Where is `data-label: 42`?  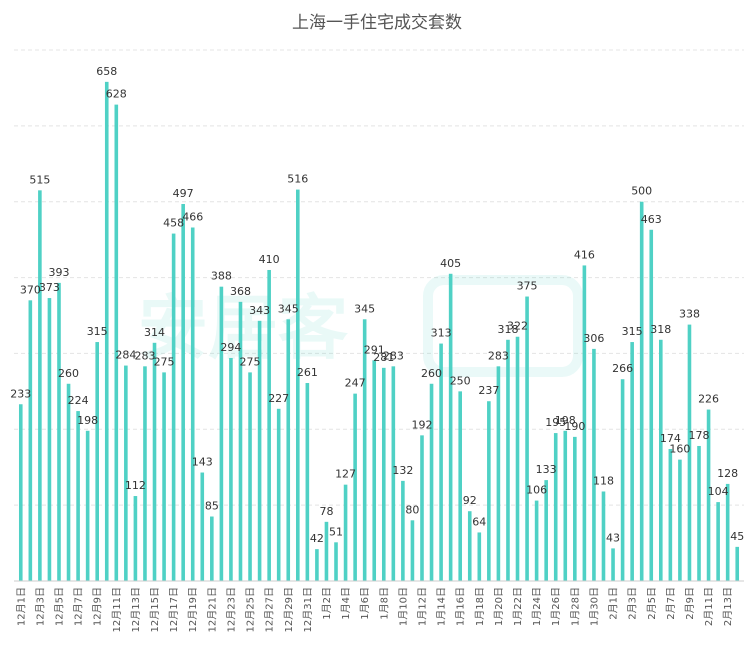 data-label: 42 is located at coordinates (317, 538).